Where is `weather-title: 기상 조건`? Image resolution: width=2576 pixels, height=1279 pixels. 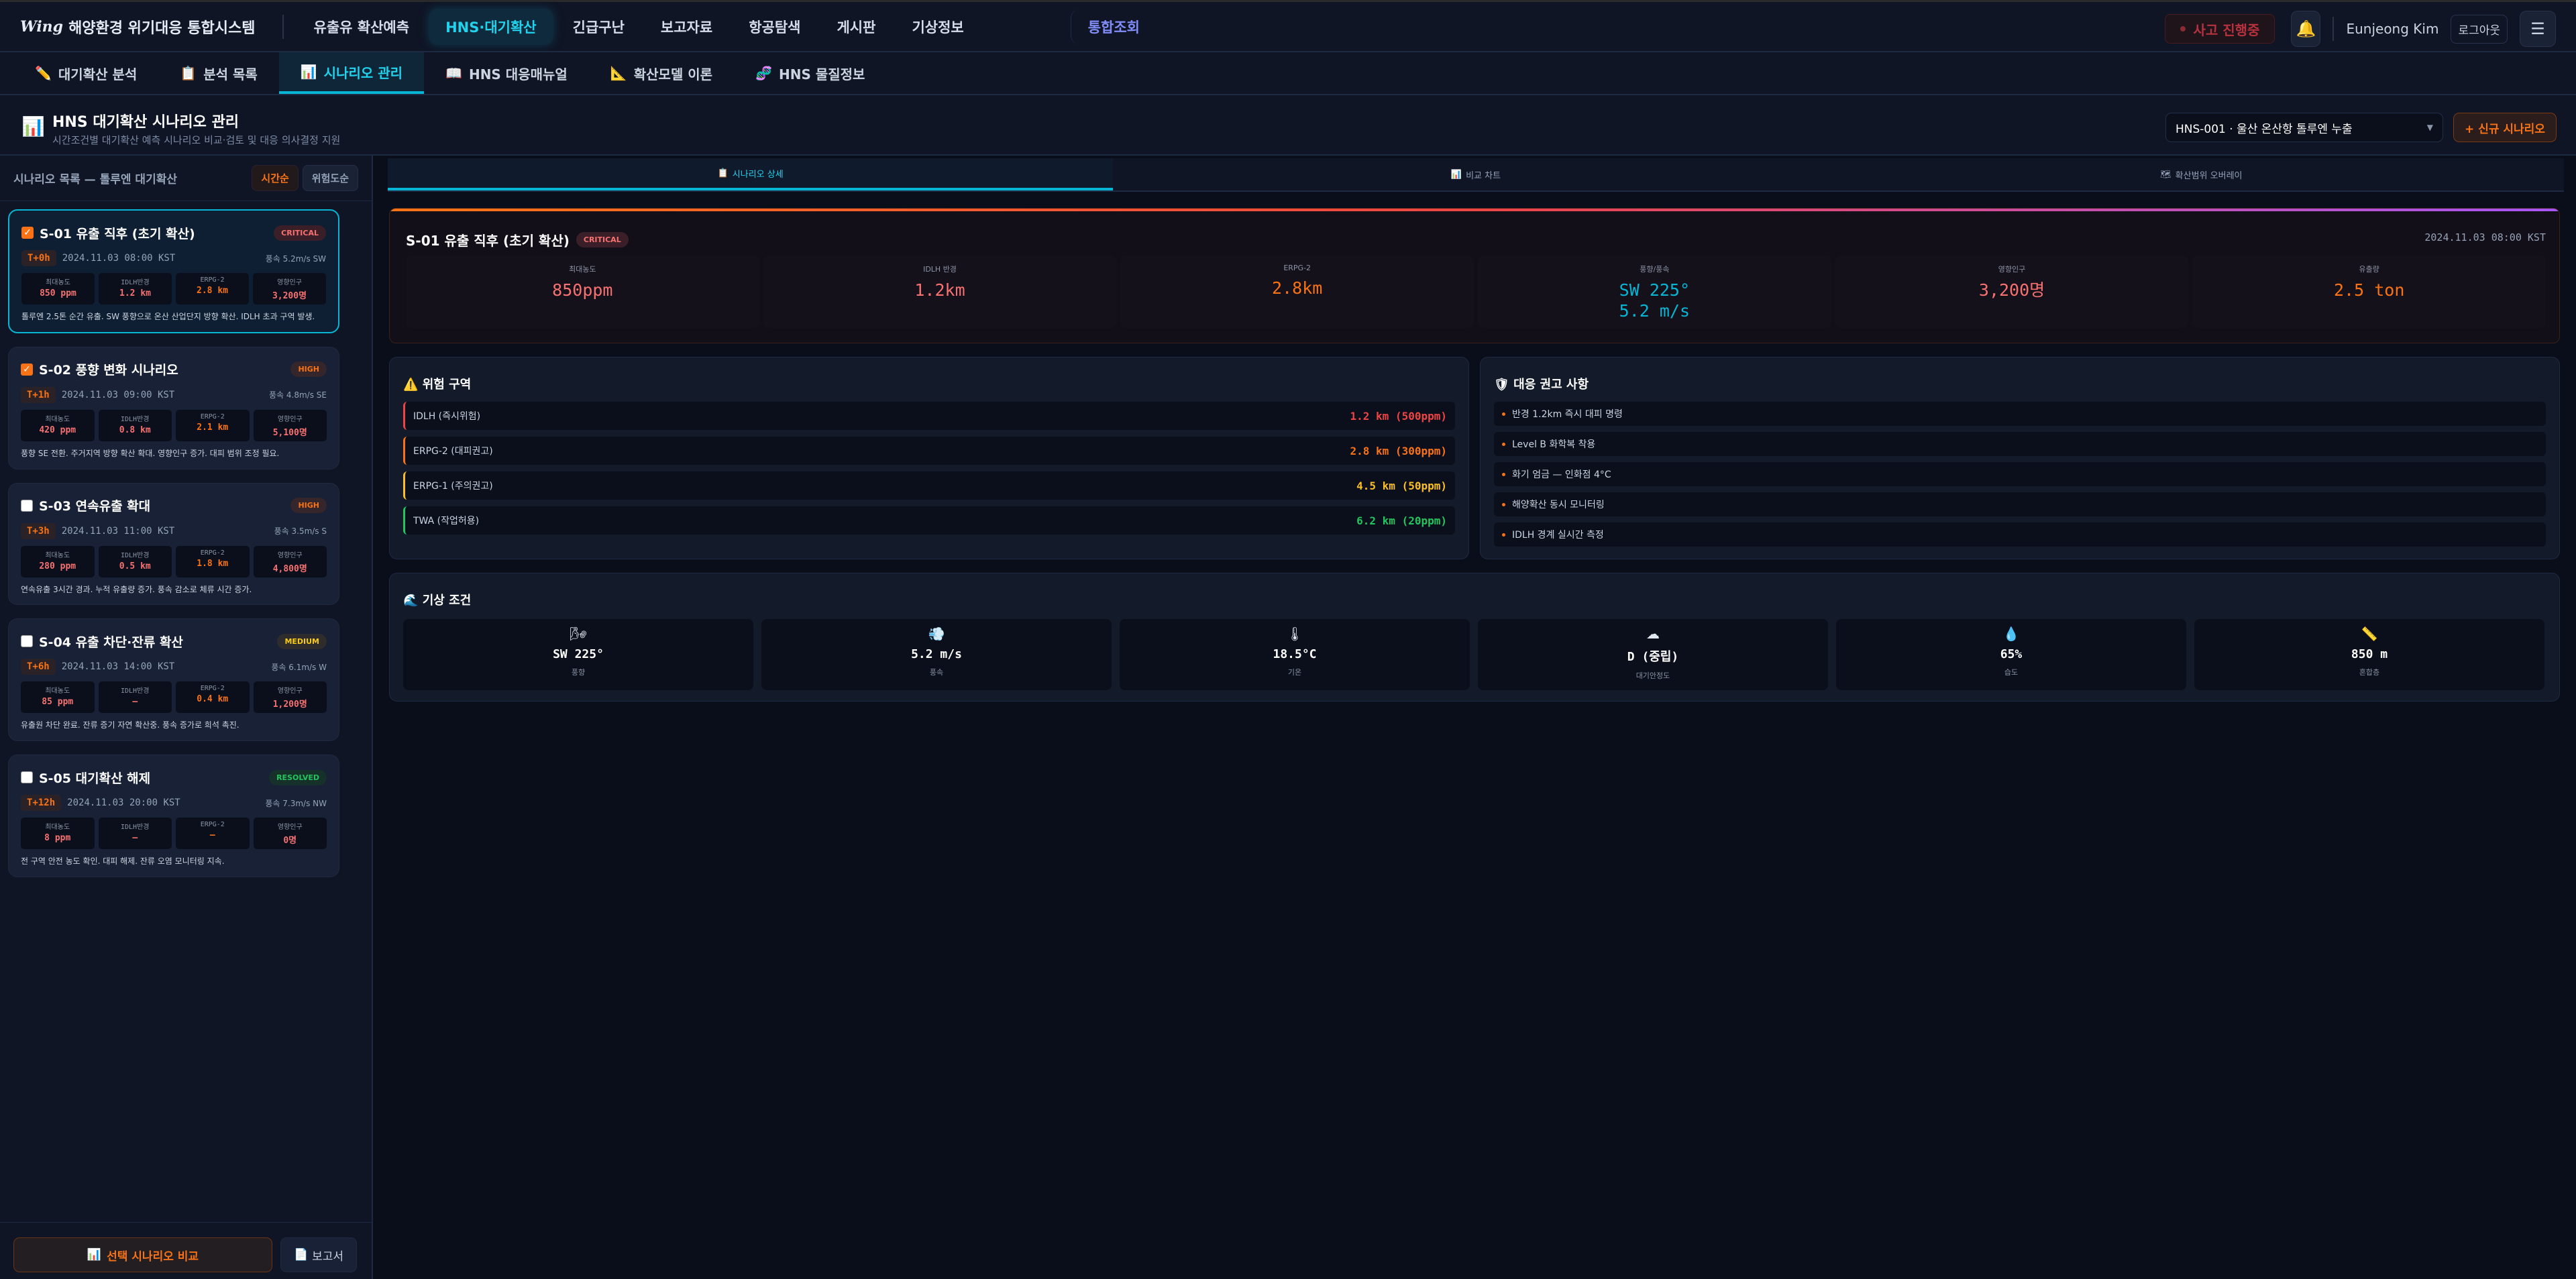
weather-title: 기상 조건 is located at coordinates (447, 601).